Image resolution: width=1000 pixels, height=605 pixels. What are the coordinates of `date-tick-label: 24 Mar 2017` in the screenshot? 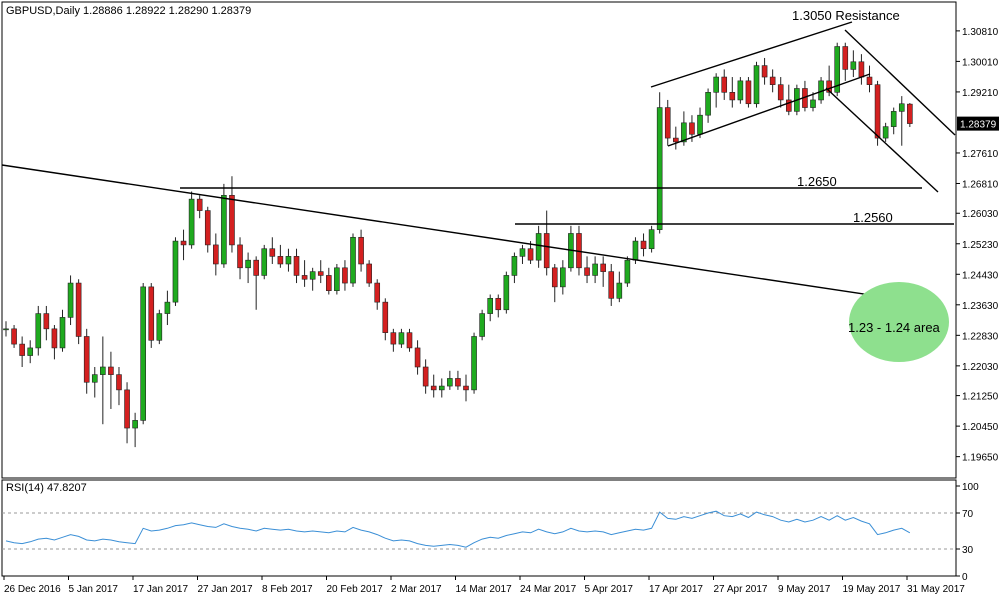 It's located at (548, 589).